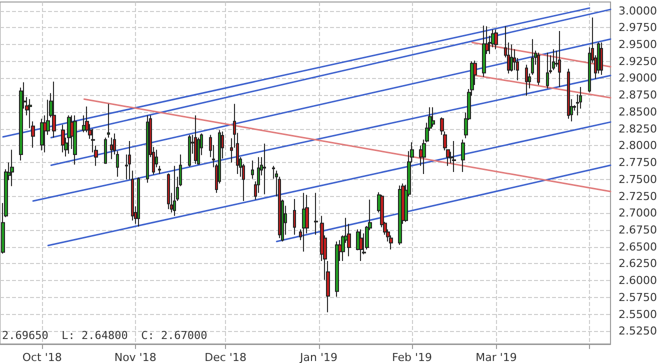 The height and width of the screenshot is (363, 660). Describe the element at coordinates (638, 230) in the screenshot. I see `y-tick-label: 2.6750` at that location.